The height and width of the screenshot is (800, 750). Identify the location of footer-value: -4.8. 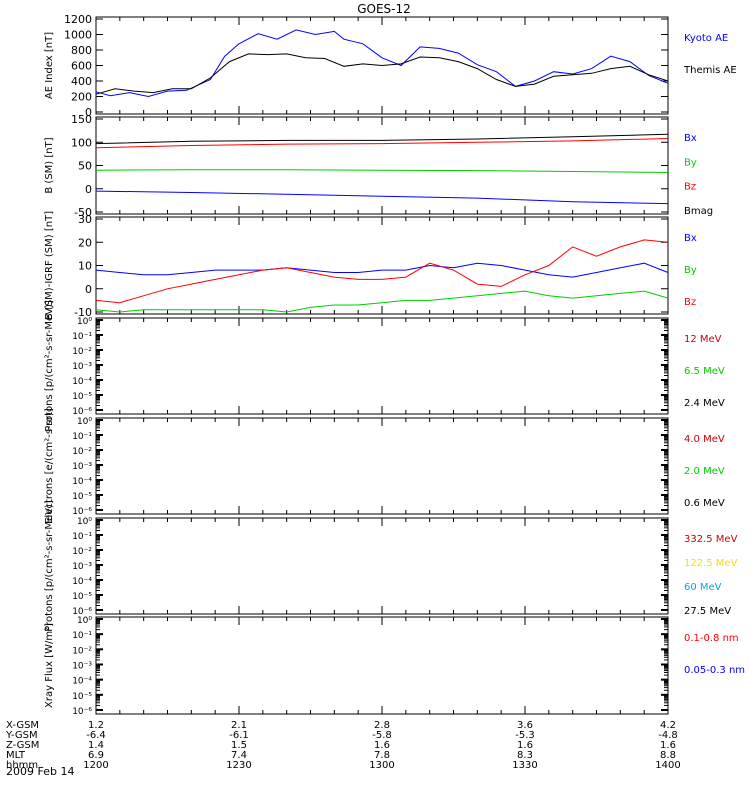
(668, 735).